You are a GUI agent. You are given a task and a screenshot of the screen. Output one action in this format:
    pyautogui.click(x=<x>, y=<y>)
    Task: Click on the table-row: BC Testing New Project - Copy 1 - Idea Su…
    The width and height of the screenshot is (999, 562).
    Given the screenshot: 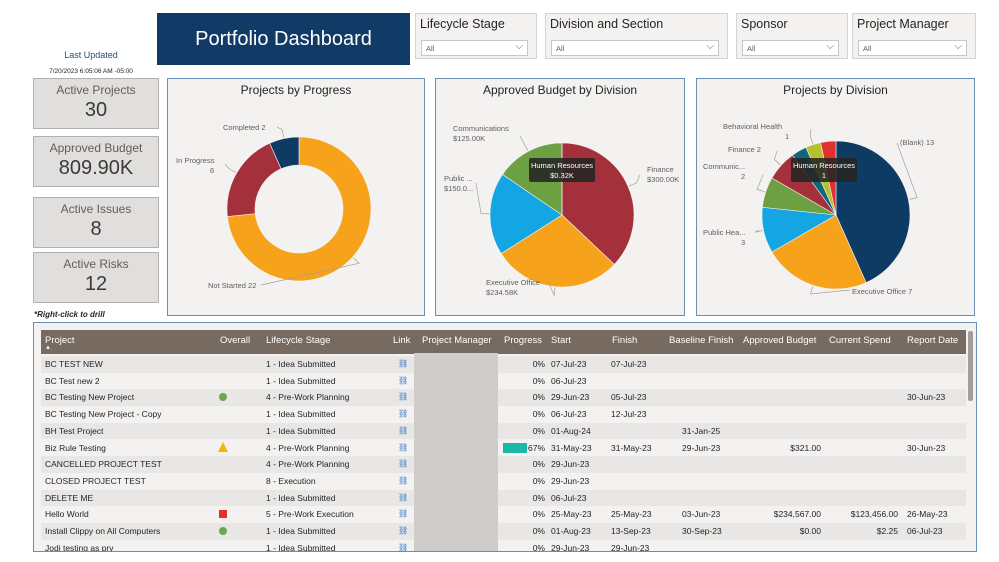 What is the action you would take?
    pyautogui.click(x=503, y=414)
    